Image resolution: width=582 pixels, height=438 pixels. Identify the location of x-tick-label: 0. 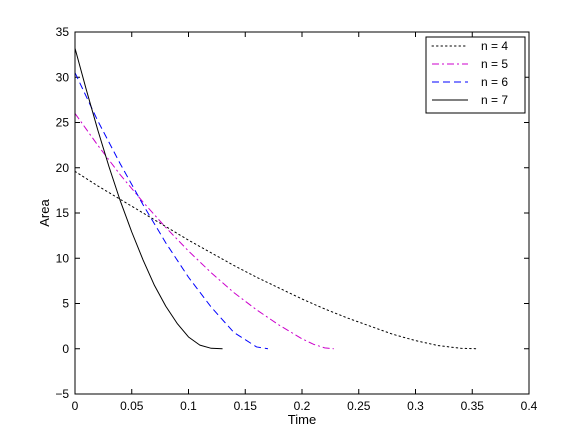
(75, 406).